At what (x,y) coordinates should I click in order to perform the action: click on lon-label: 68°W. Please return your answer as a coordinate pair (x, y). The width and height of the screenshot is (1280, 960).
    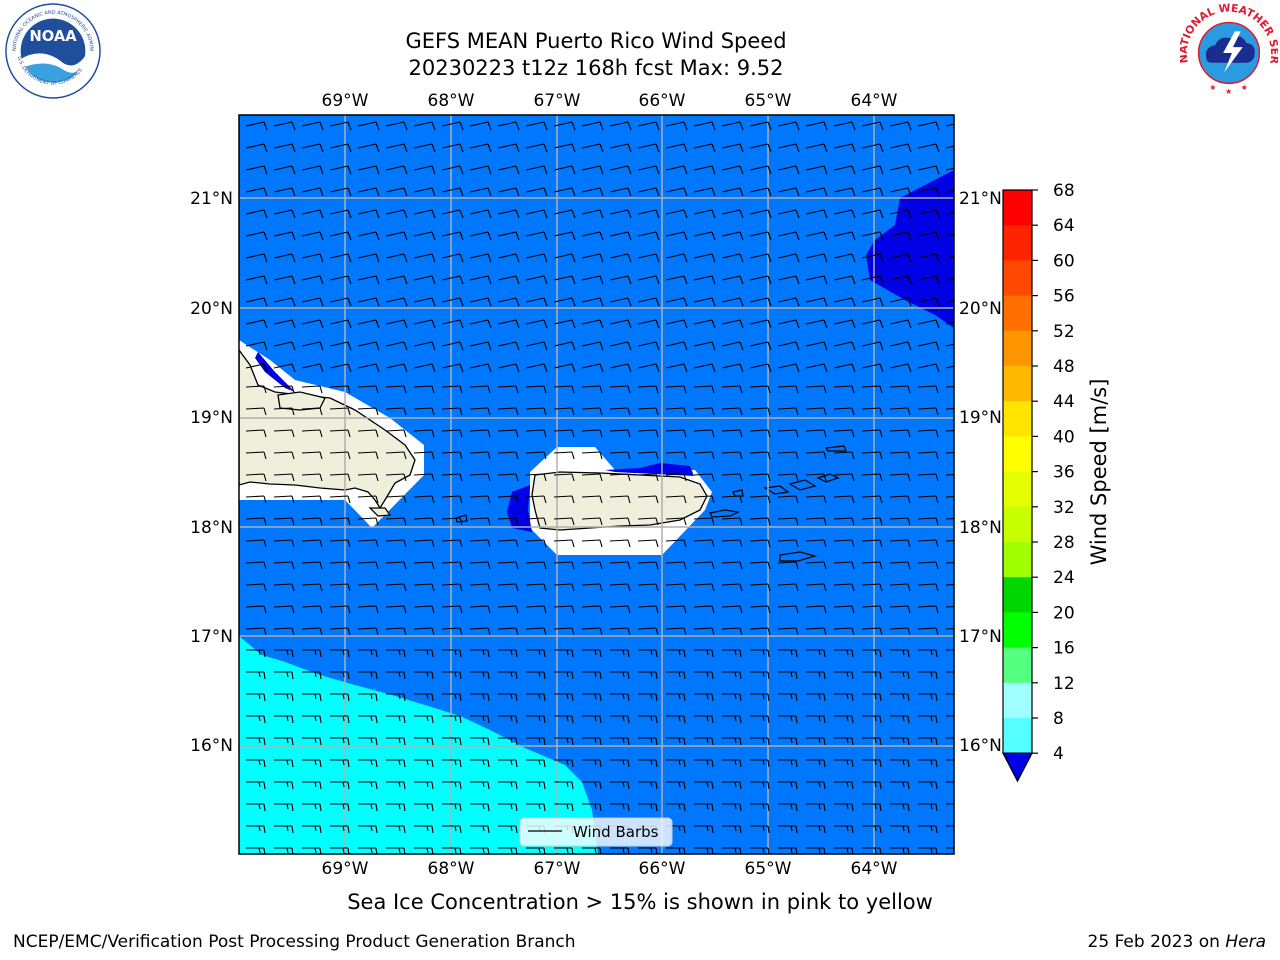
    Looking at the image, I should click on (451, 101).